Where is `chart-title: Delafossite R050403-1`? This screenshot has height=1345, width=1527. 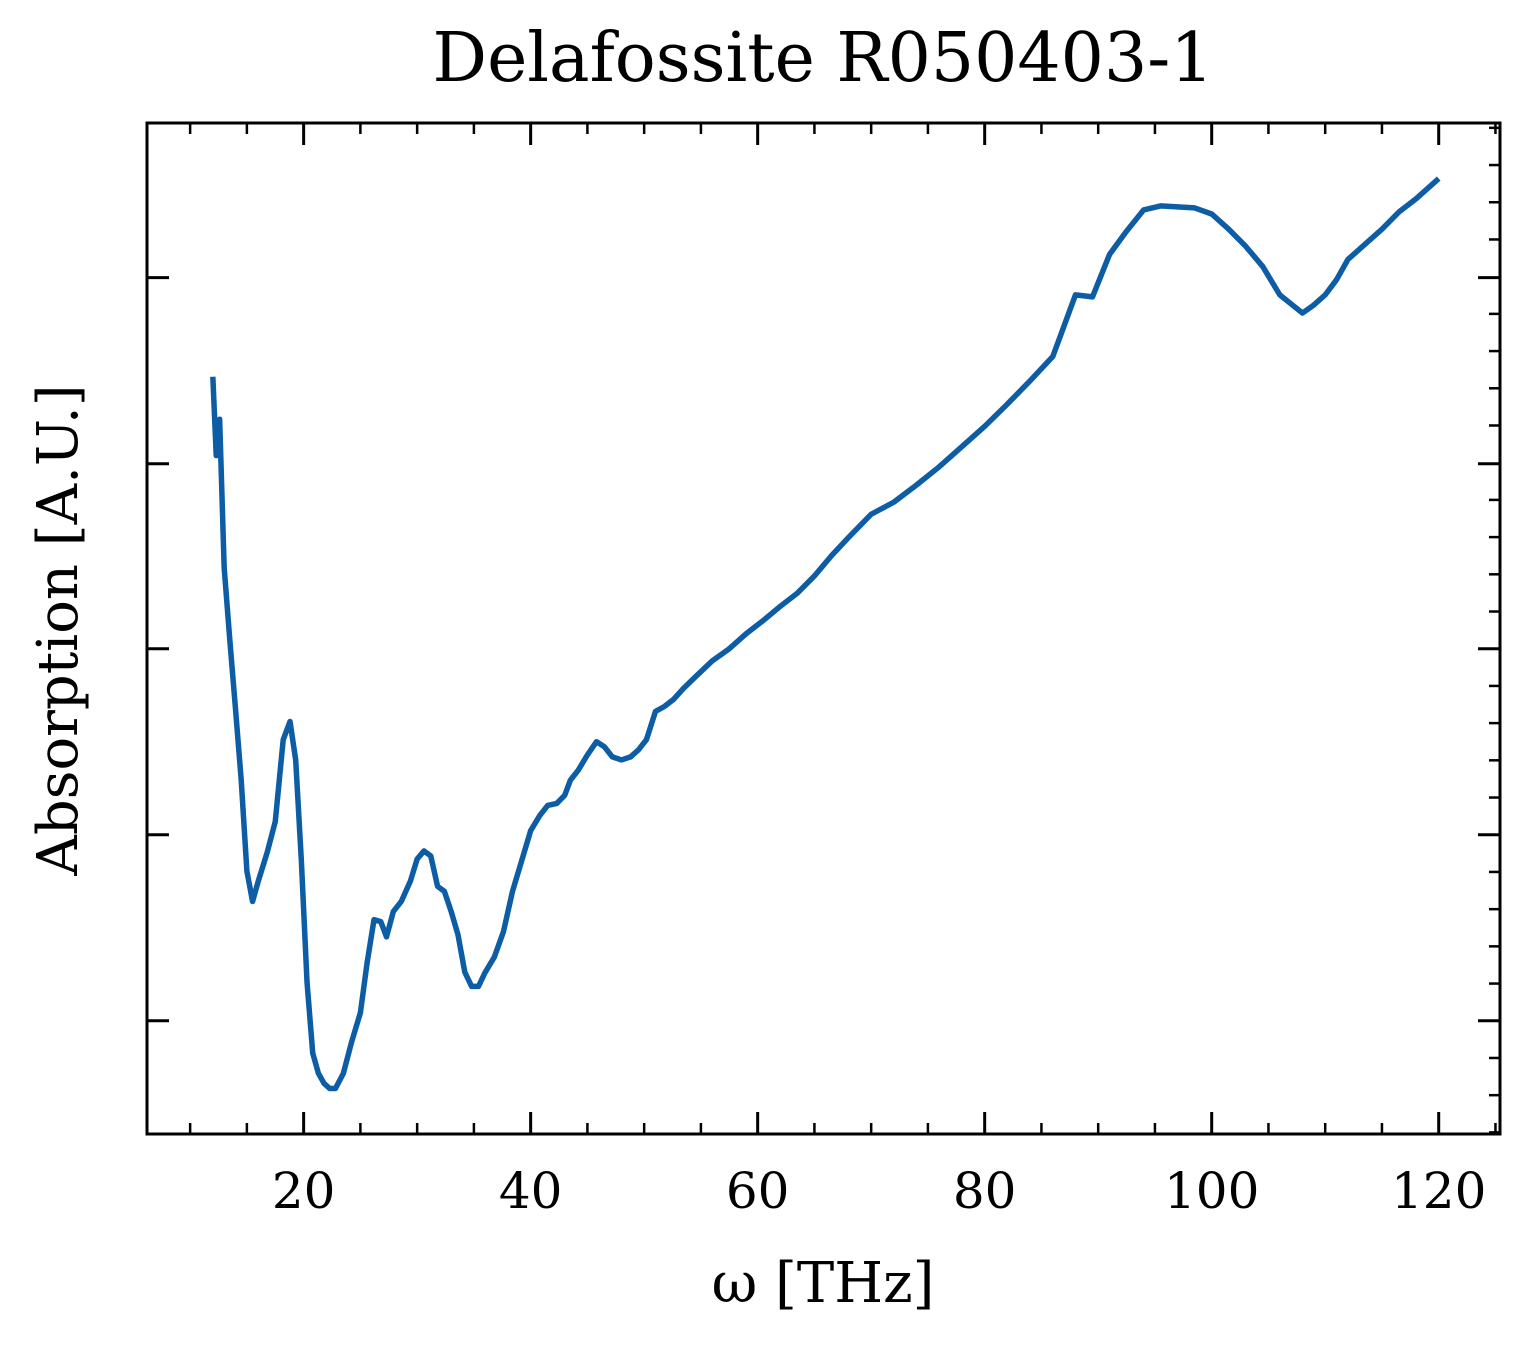 chart-title: Delafossite R050403-1 is located at coordinates (823, 58).